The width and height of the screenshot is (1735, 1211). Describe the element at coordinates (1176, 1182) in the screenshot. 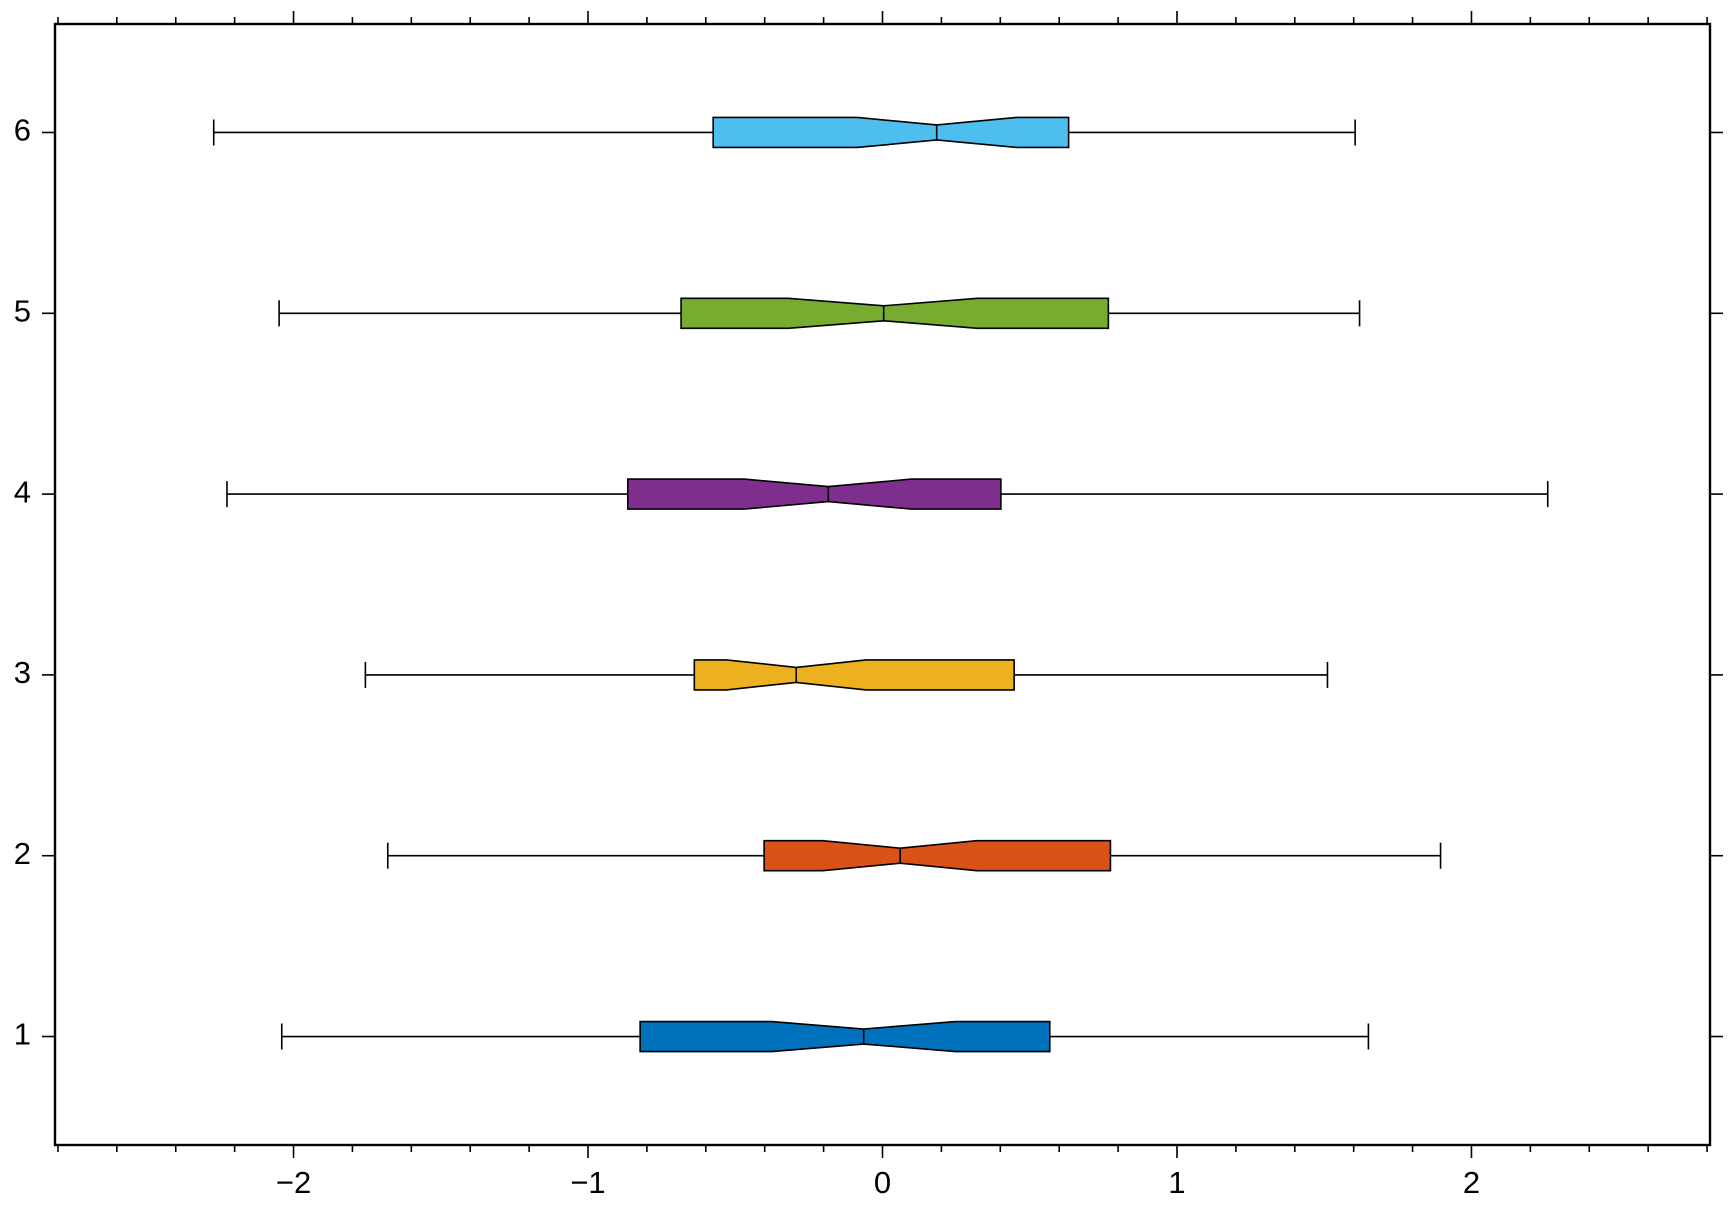

I see `x-tick-label: 1` at that location.